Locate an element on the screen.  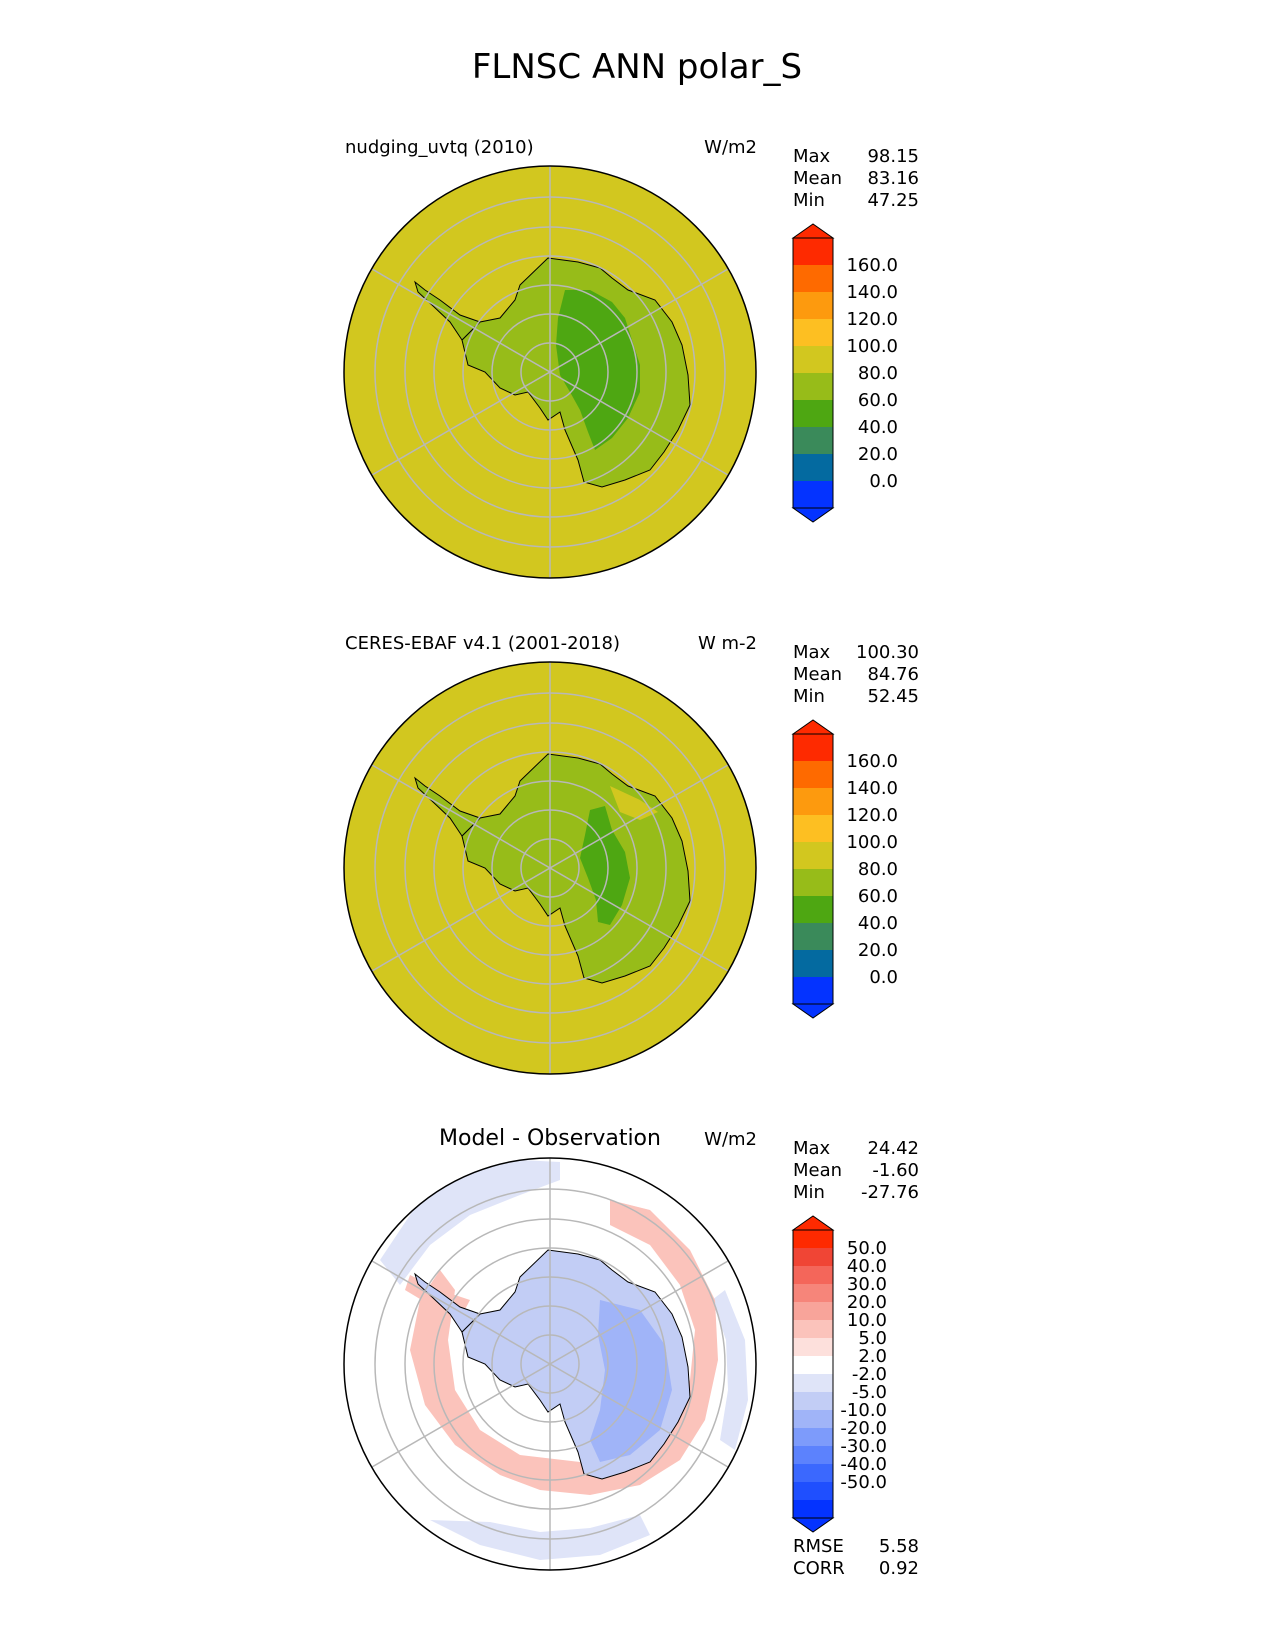
metrics-block: RMSE 5.58 CORR 0.92 is located at coordinates (856, 1557).